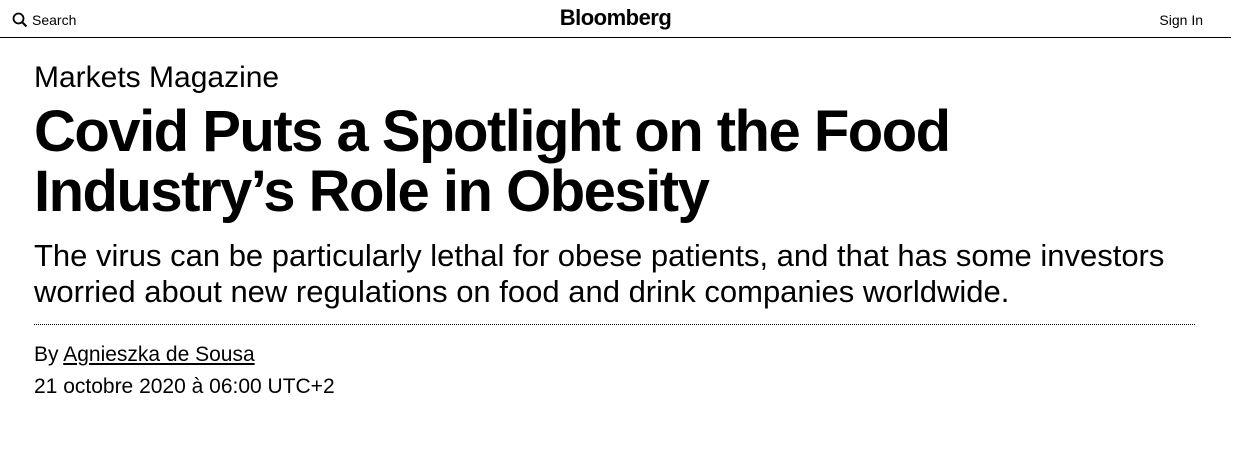 This screenshot has width=1233, height=459. I want to click on sign-in: Sign In, so click(1181, 20).